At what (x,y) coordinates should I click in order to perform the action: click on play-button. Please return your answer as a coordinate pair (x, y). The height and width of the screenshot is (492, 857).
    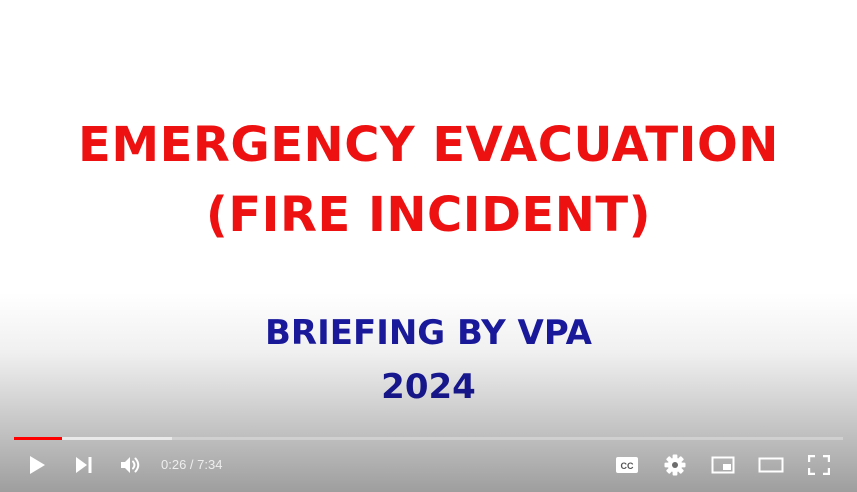
    Looking at the image, I should click on (37, 465).